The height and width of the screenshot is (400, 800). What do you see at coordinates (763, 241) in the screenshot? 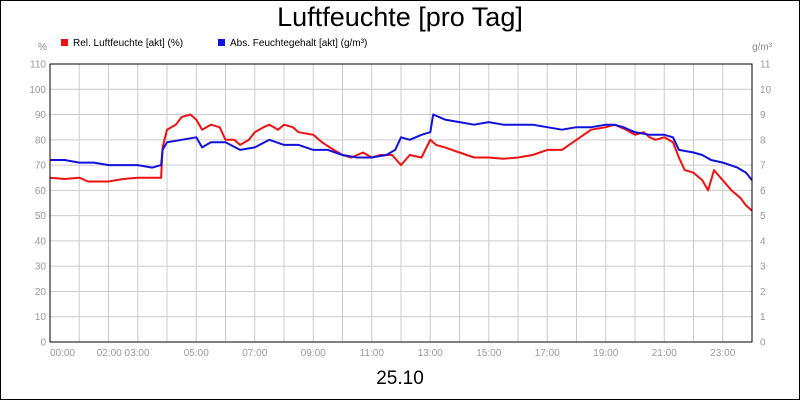
I see `y-right-tick-label: 4` at bounding box center [763, 241].